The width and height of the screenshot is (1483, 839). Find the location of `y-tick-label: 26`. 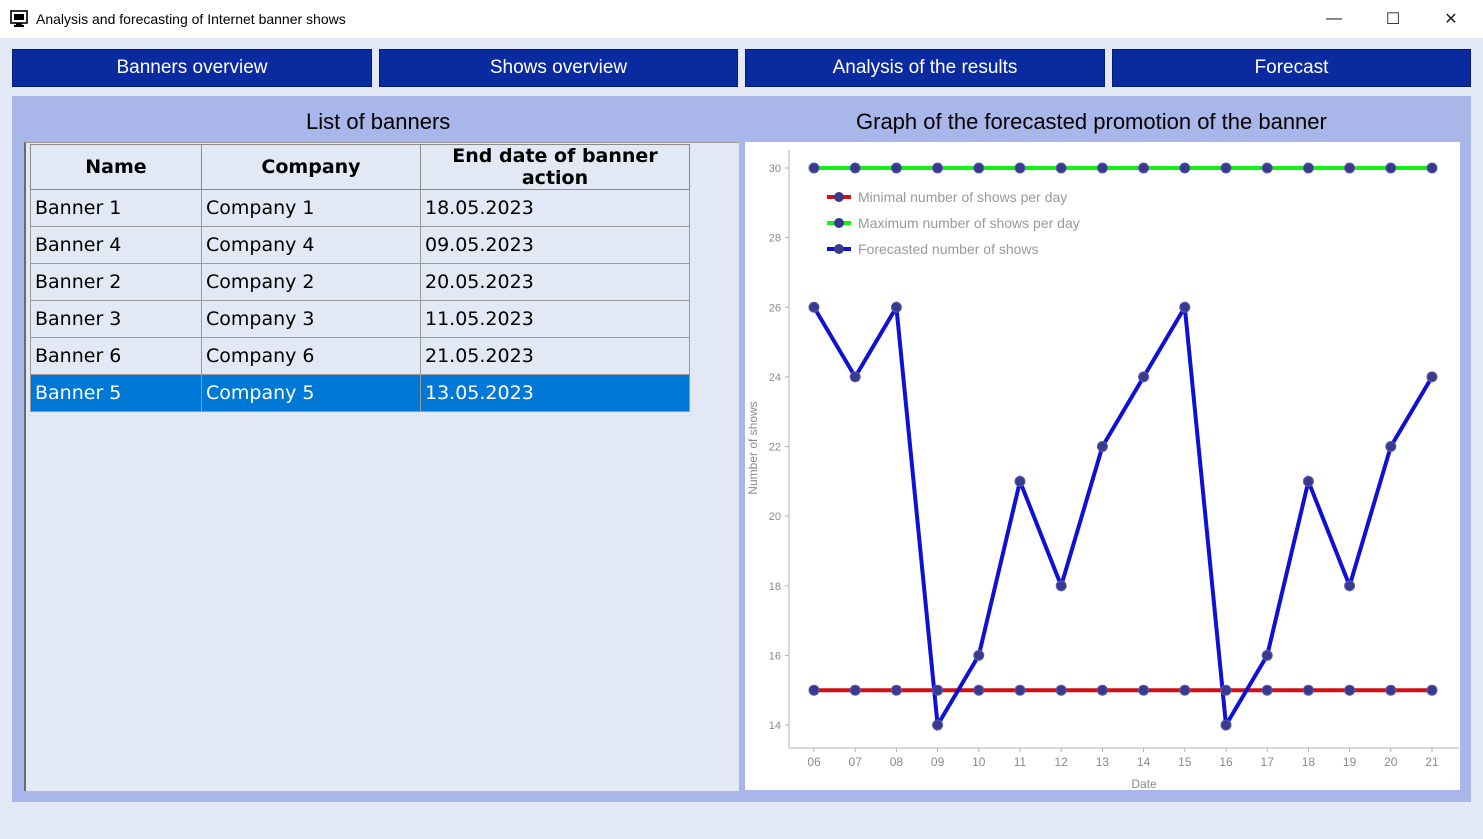

y-tick-label: 26 is located at coordinates (775, 308).